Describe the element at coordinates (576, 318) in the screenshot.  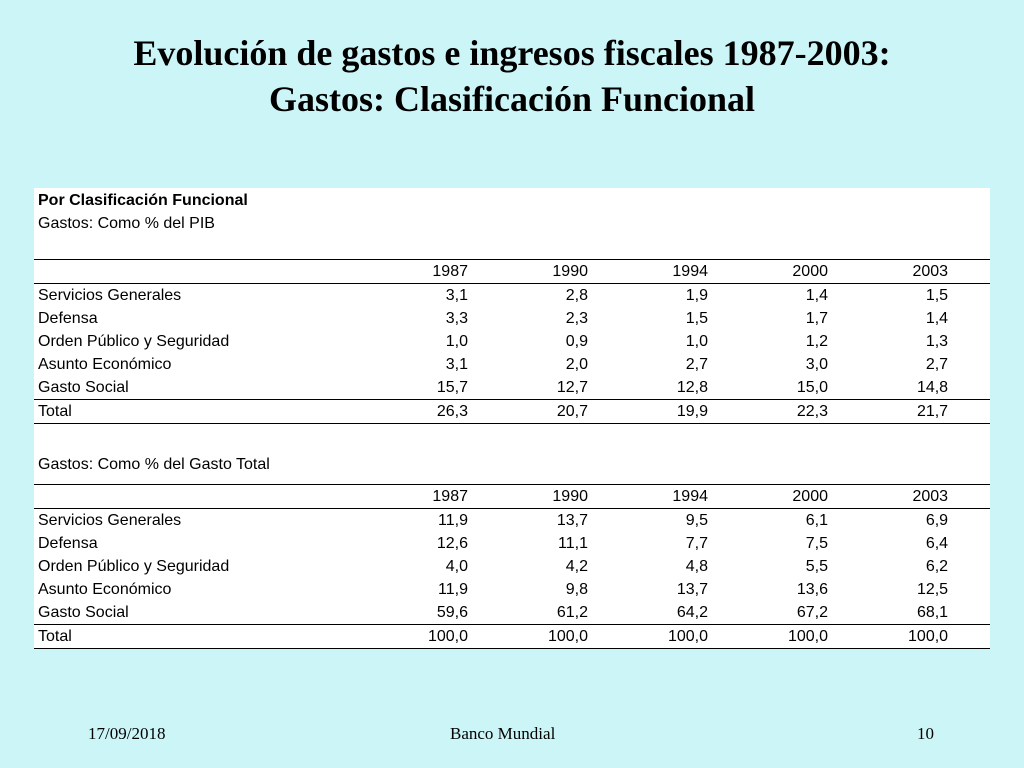
I see `row-value: 2,3` at that location.